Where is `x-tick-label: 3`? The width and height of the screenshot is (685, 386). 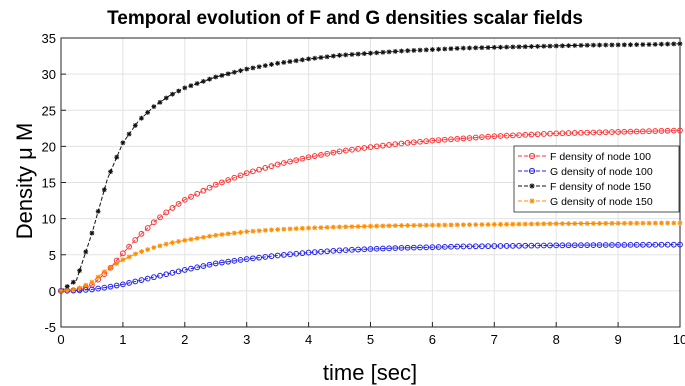
x-tick-label: 3 is located at coordinates (246, 339).